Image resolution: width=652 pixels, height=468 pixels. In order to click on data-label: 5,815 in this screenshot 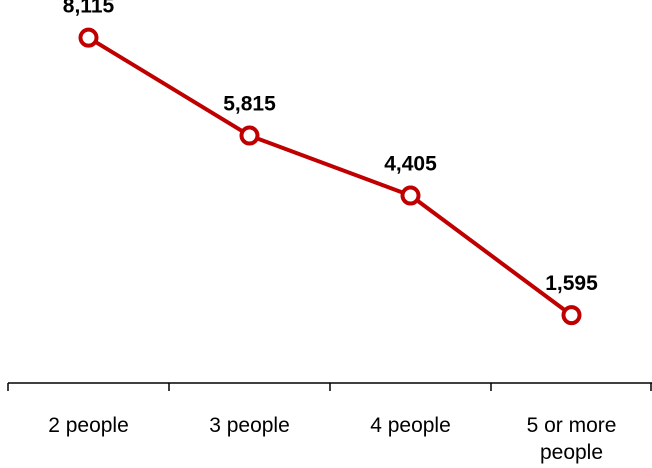, I will do `click(249, 104)`.